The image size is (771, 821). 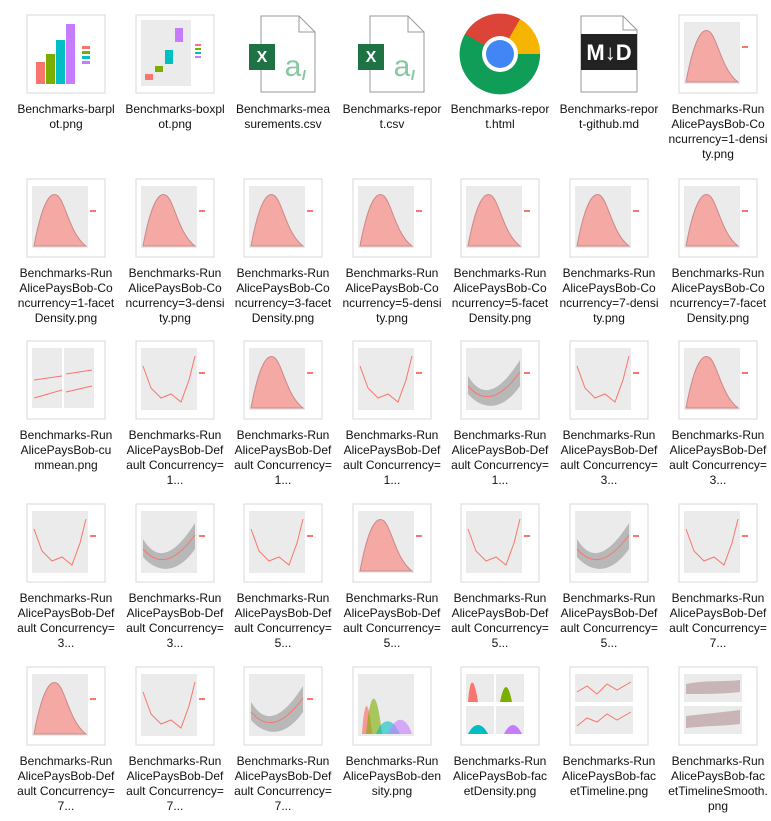 I want to click on facet-density-thumbnail-icon, so click(x=500, y=706).